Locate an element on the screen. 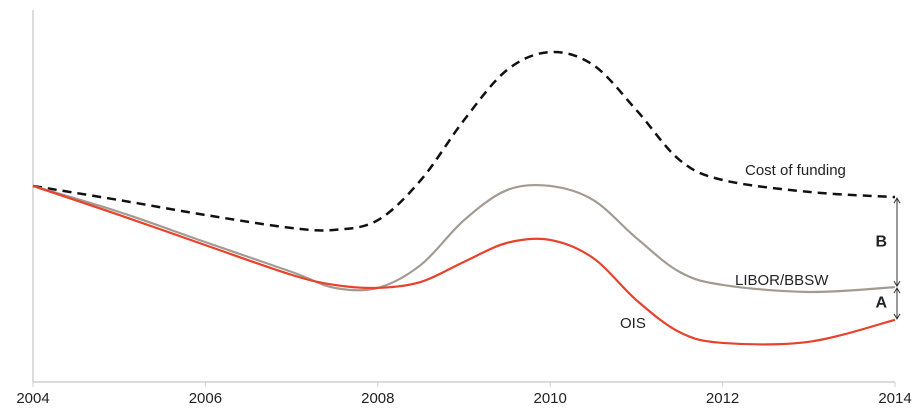 The width and height of the screenshot is (918, 412). x-tick-label: 2008 is located at coordinates (377, 398).